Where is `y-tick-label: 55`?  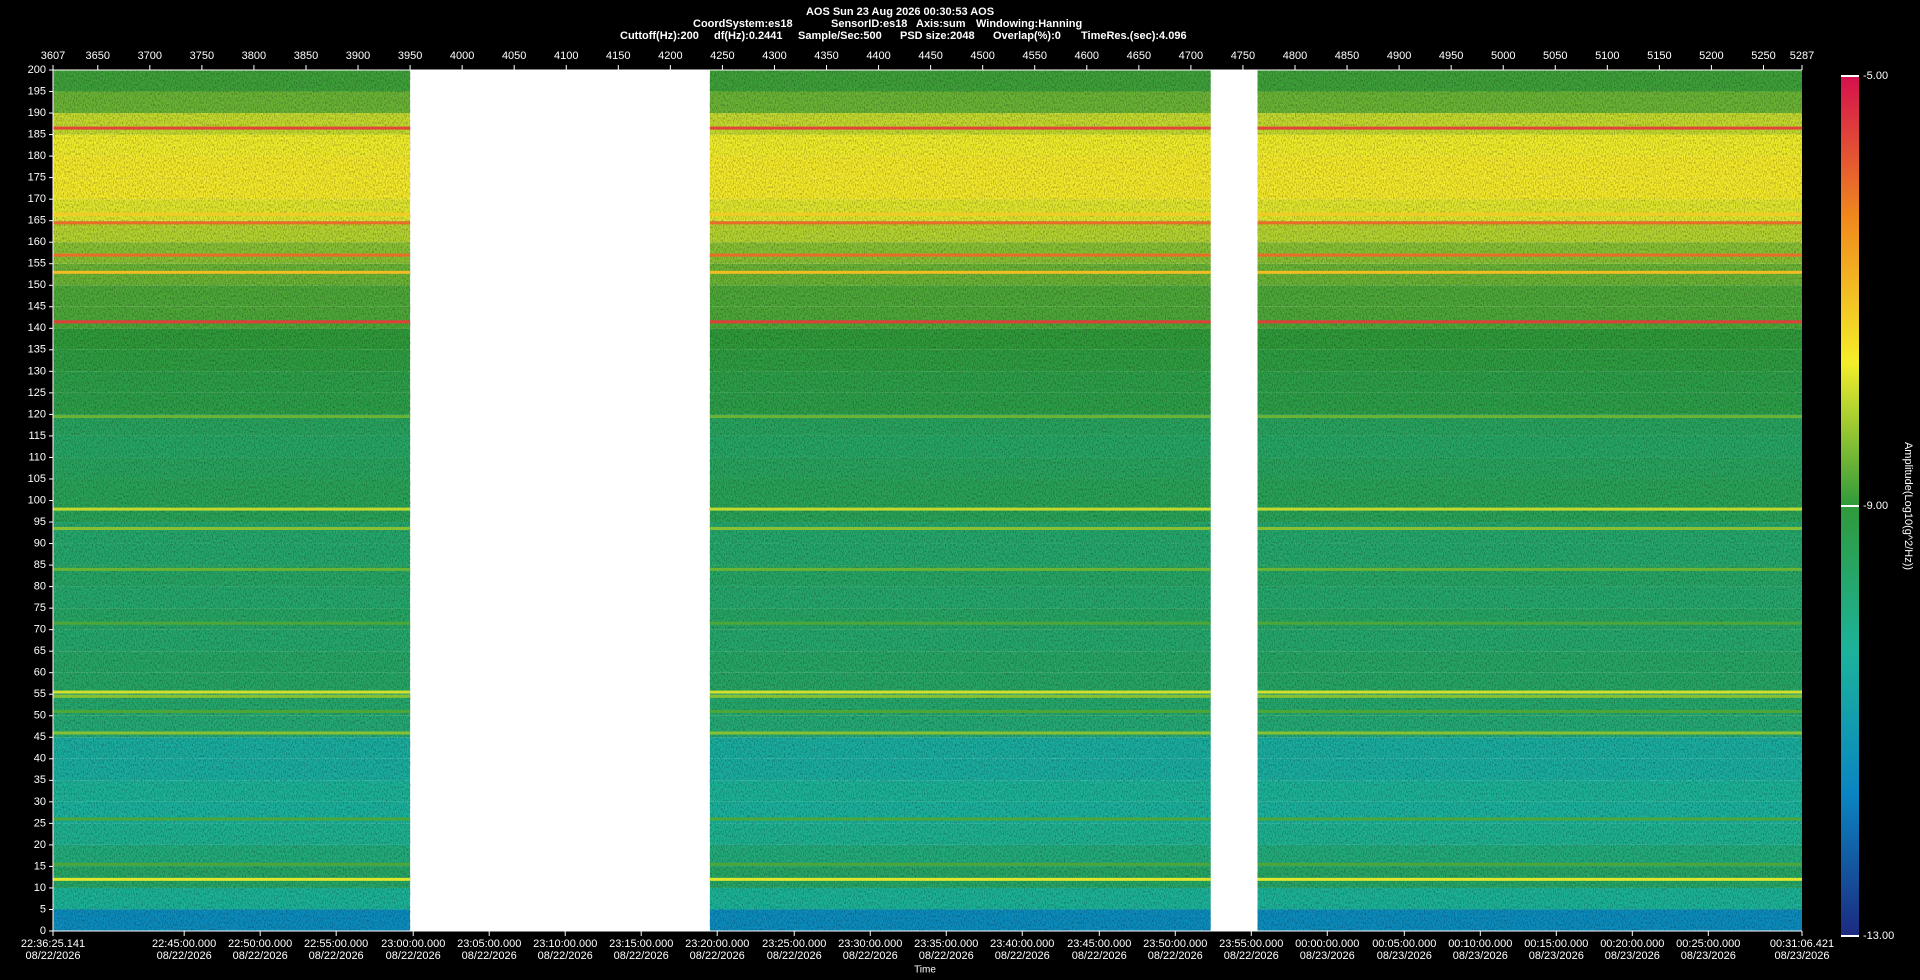 y-tick-label: 55 is located at coordinates (40, 694).